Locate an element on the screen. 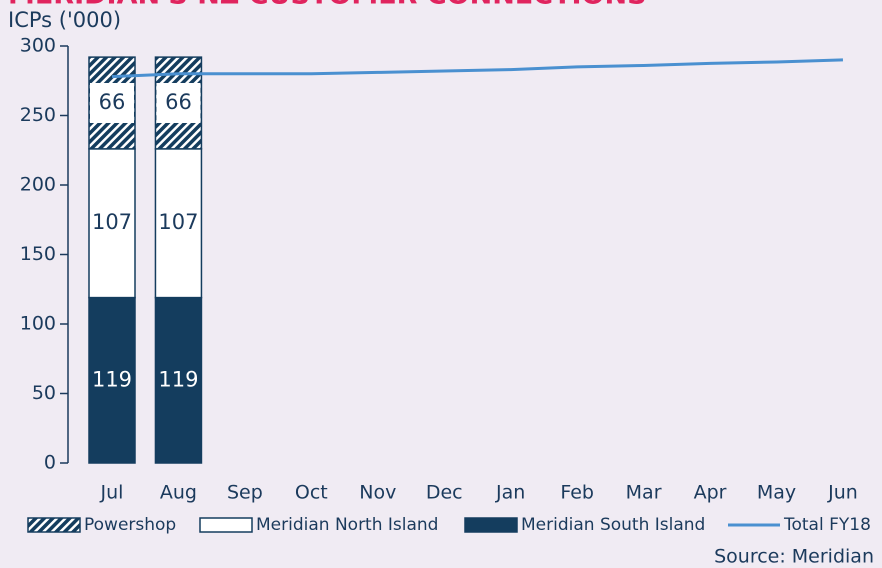 The height and width of the screenshot is (568, 882). source: Source: Meridian is located at coordinates (794, 557).